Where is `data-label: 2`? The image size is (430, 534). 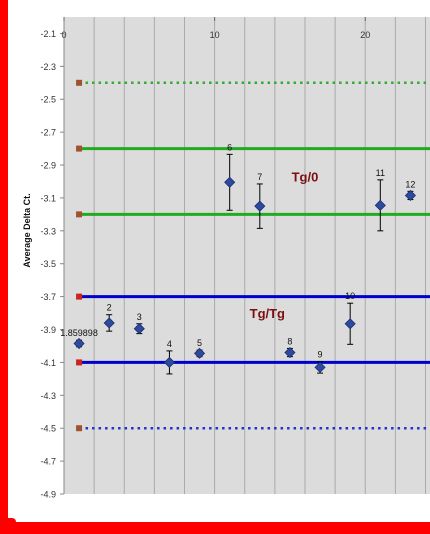 data-label: 2 is located at coordinates (109, 308).